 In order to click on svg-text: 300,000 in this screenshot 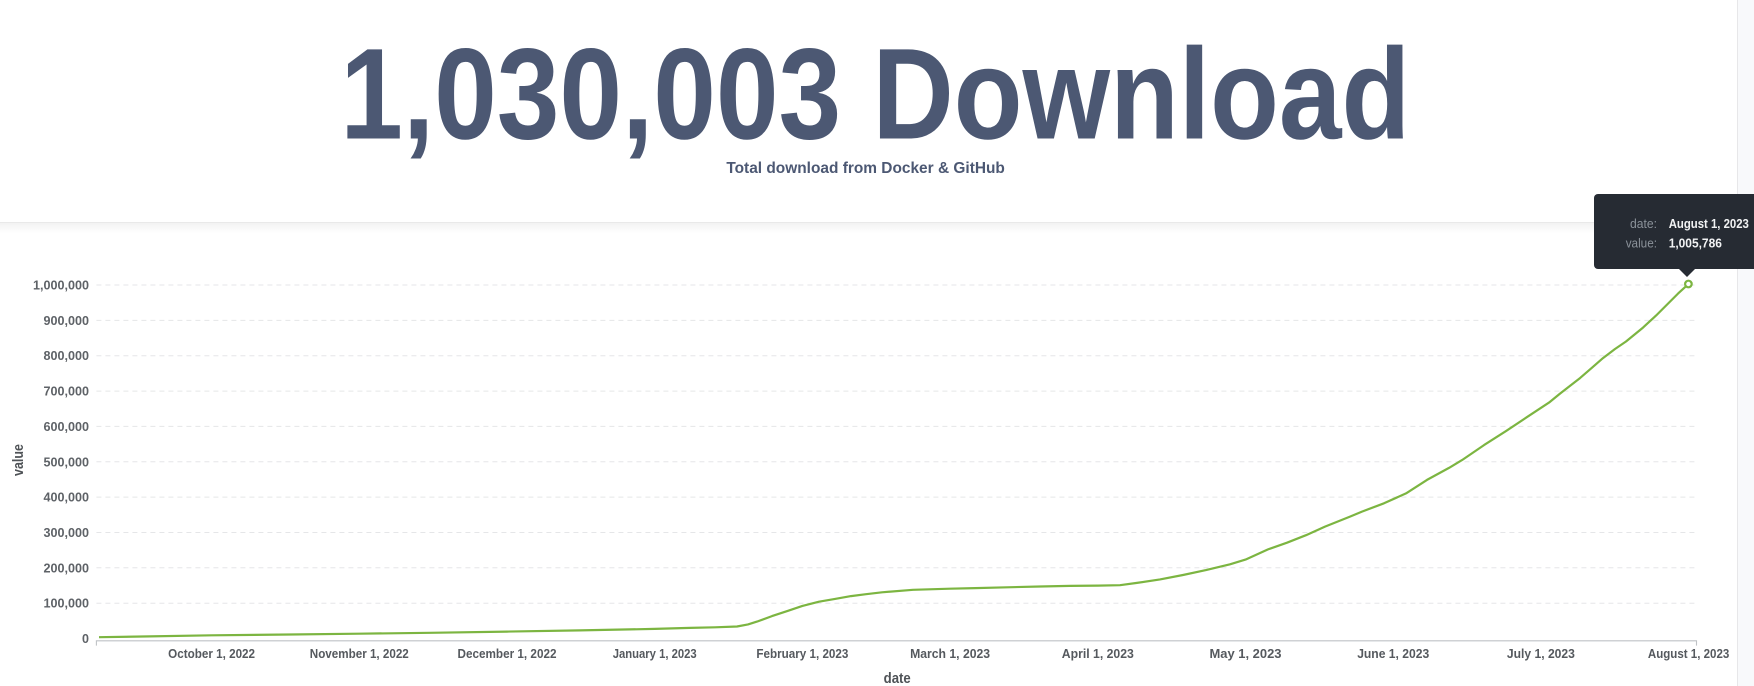, I will do `click(67, 533)`.